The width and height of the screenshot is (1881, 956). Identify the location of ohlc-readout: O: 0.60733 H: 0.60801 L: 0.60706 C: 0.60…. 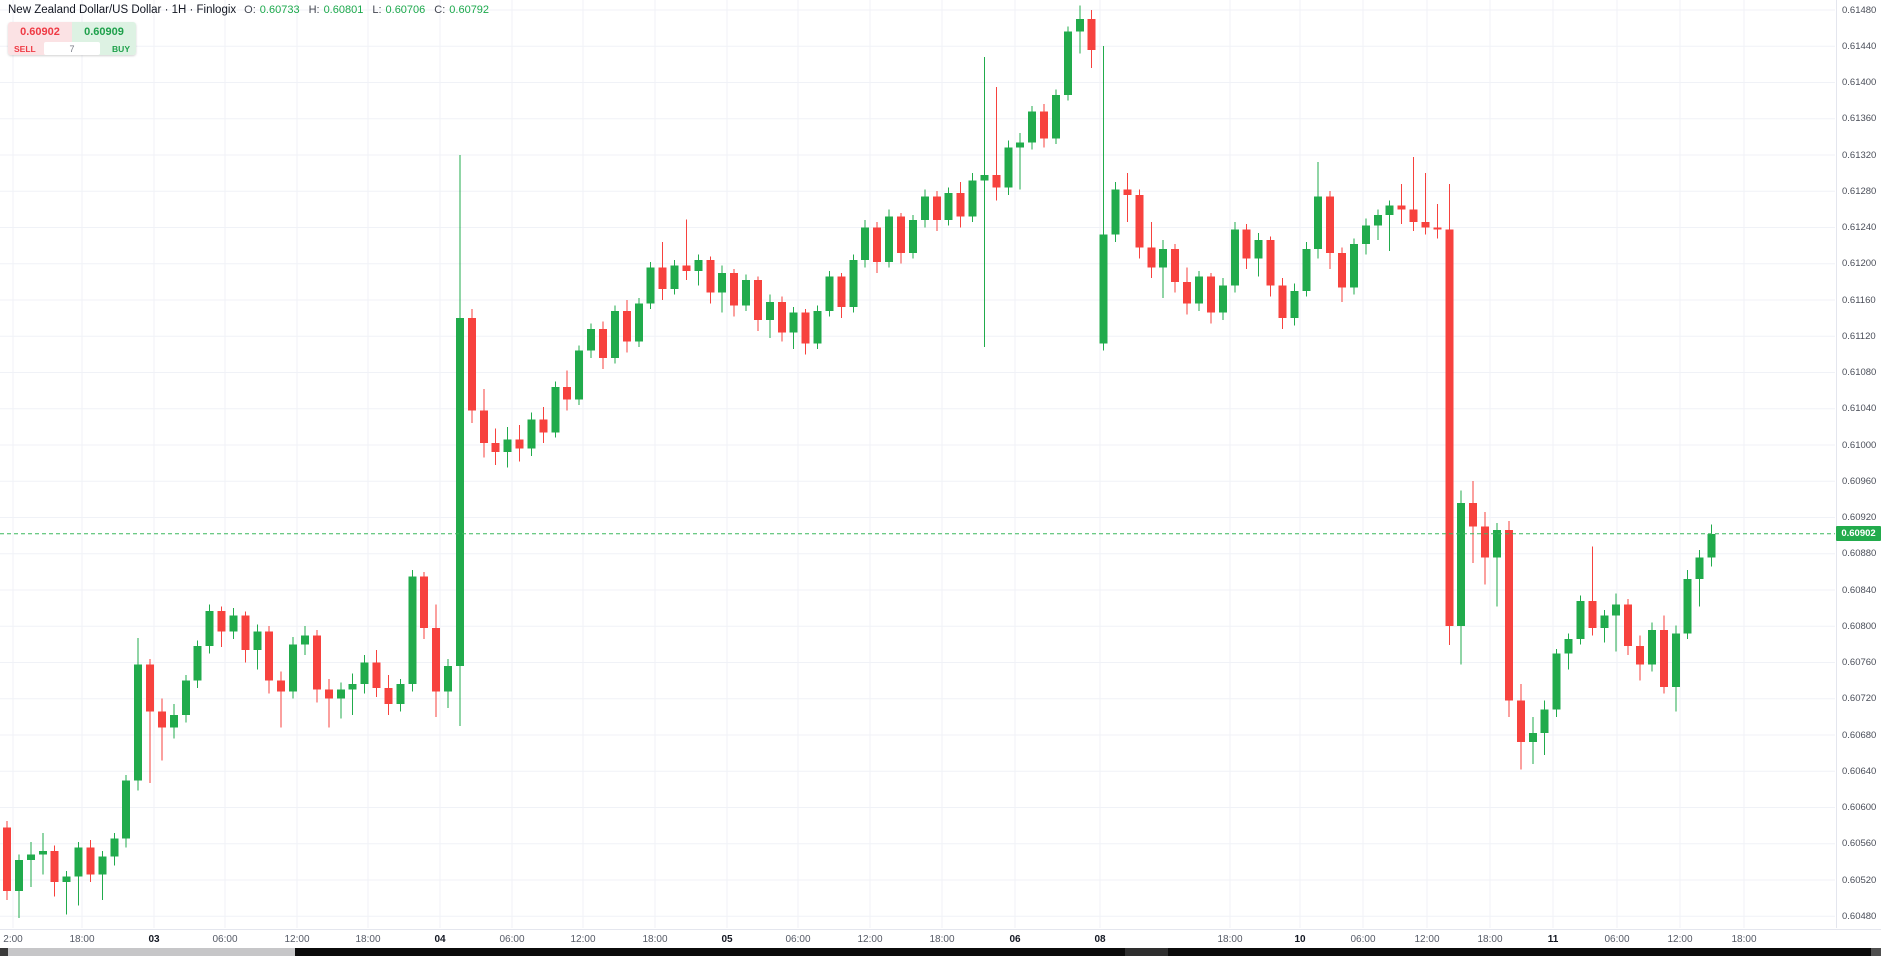
(369, 10).